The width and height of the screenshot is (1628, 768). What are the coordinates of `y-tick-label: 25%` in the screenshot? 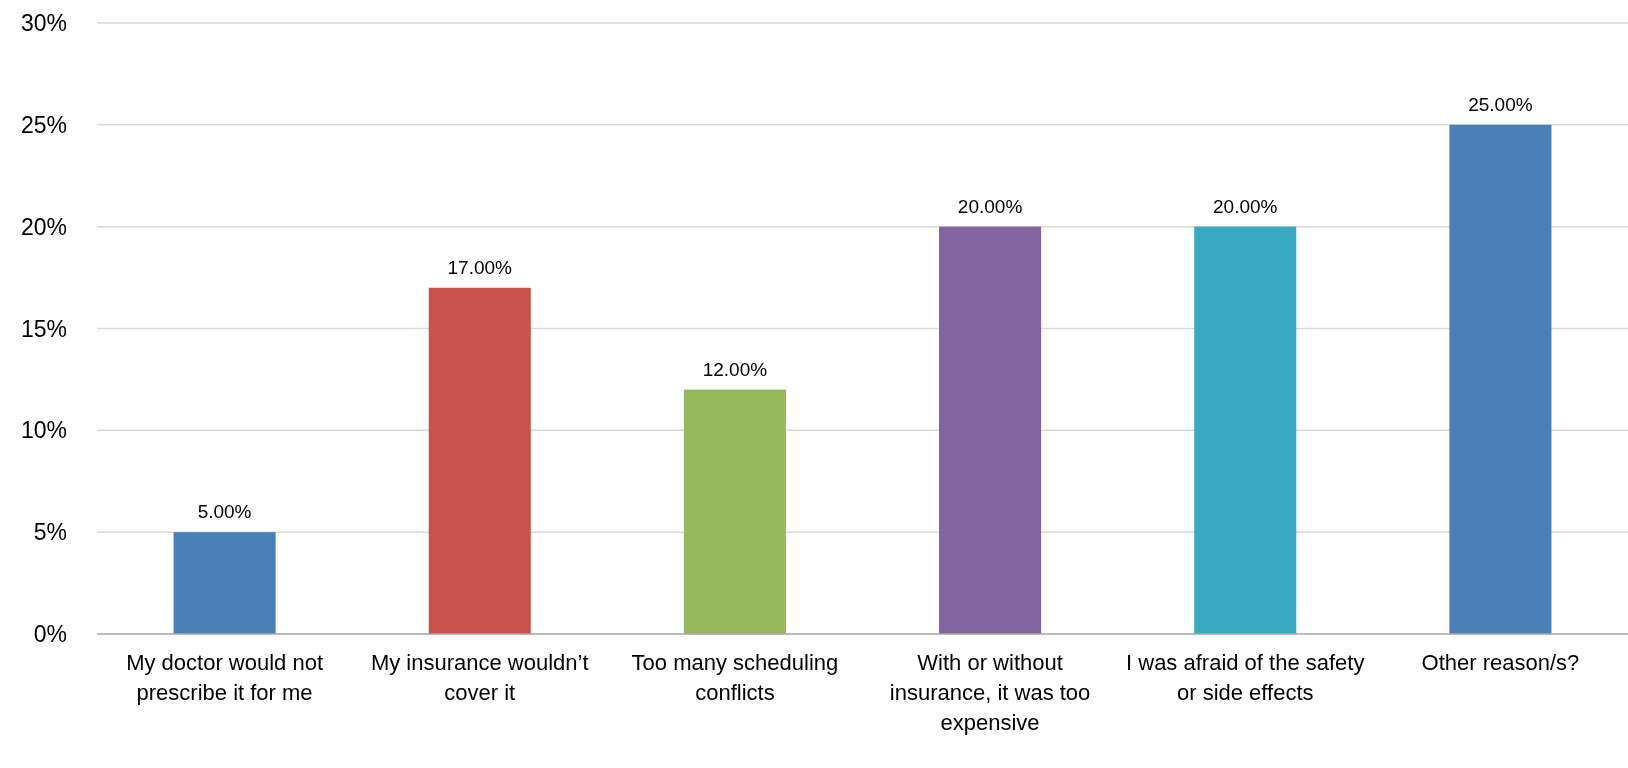 It's located at (43, 124).